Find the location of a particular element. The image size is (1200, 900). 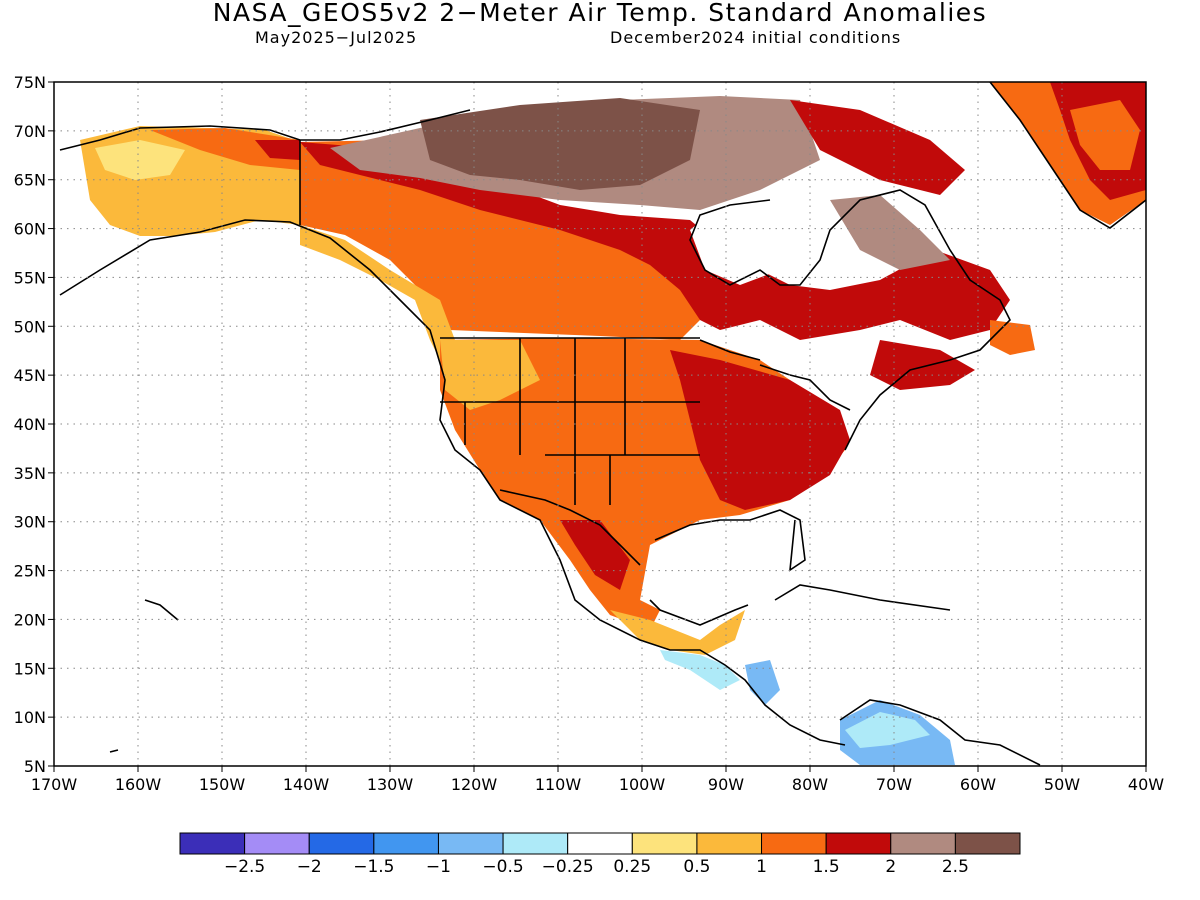

lon-label: 60W is located at coordinates (978, 784).